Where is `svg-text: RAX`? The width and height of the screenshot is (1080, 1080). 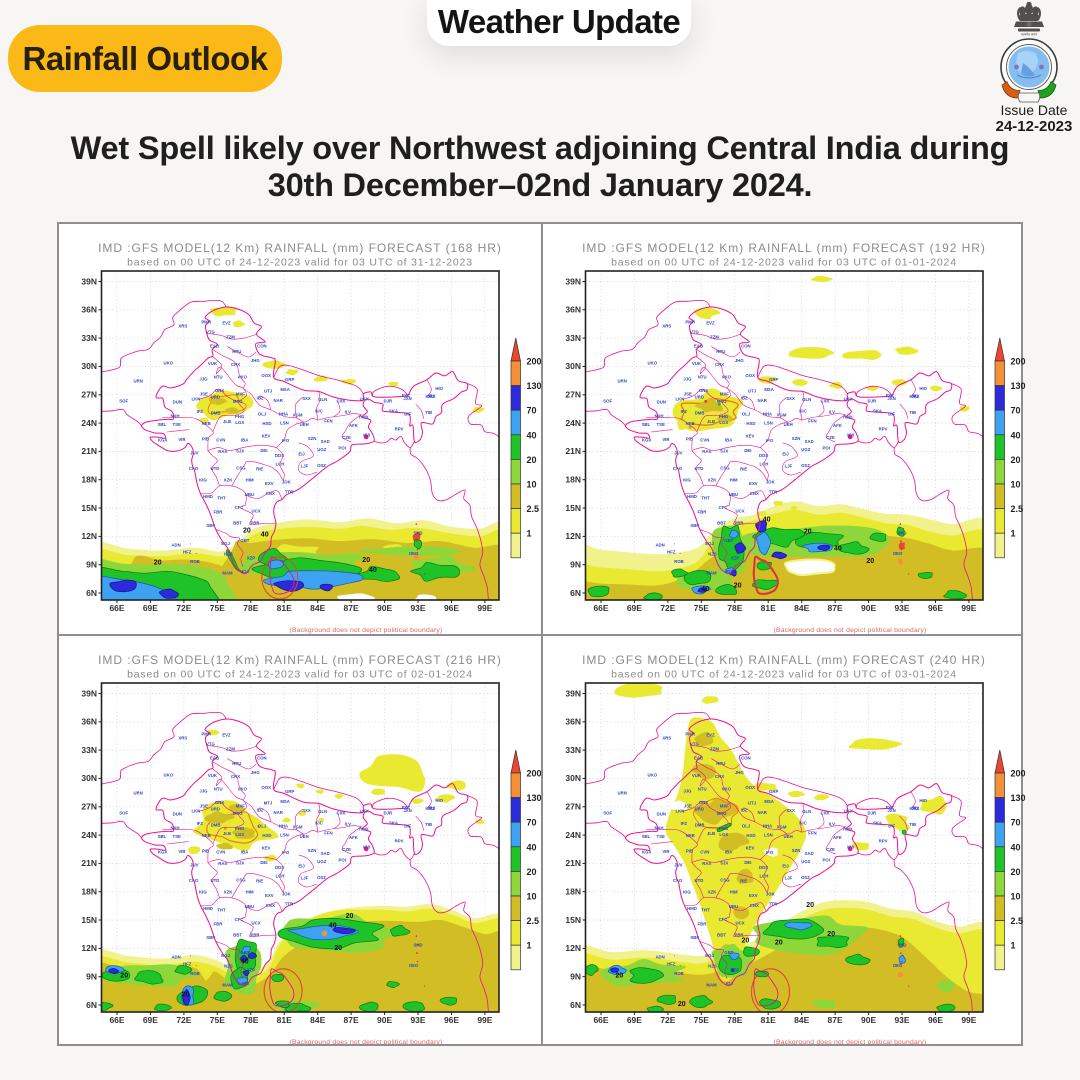
svg-text: RAX is located at coordinates (706, 451).